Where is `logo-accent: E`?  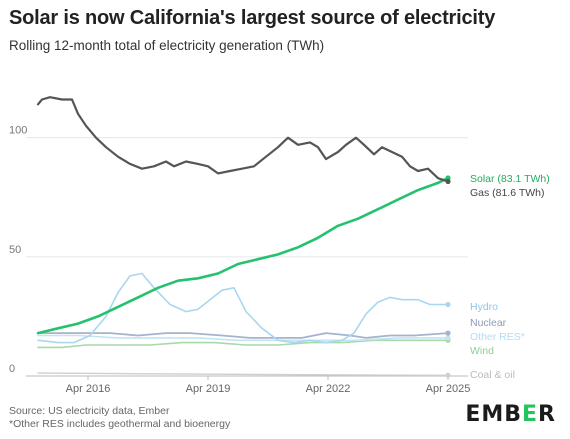
logo-accent: E is located at coordinates (530, 414).